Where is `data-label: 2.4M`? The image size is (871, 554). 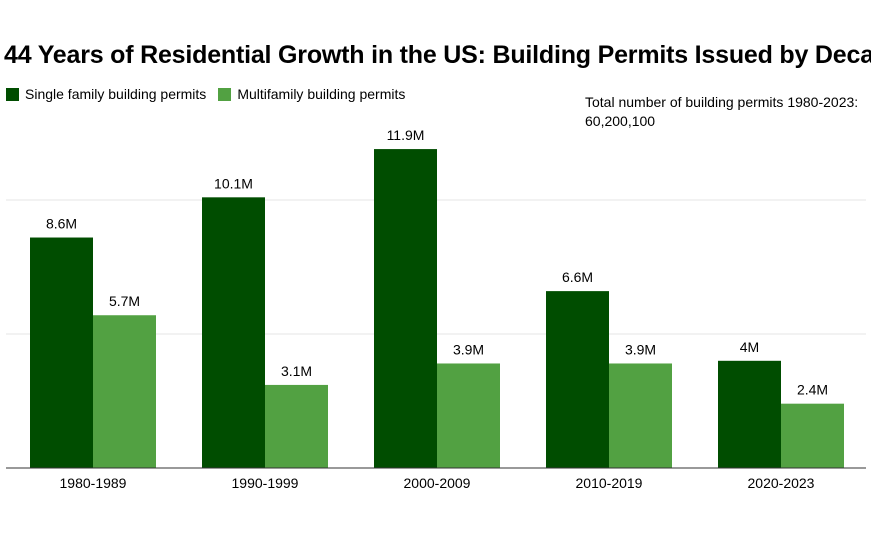
data-label: 2.4M is located at coordinates (812, 390).